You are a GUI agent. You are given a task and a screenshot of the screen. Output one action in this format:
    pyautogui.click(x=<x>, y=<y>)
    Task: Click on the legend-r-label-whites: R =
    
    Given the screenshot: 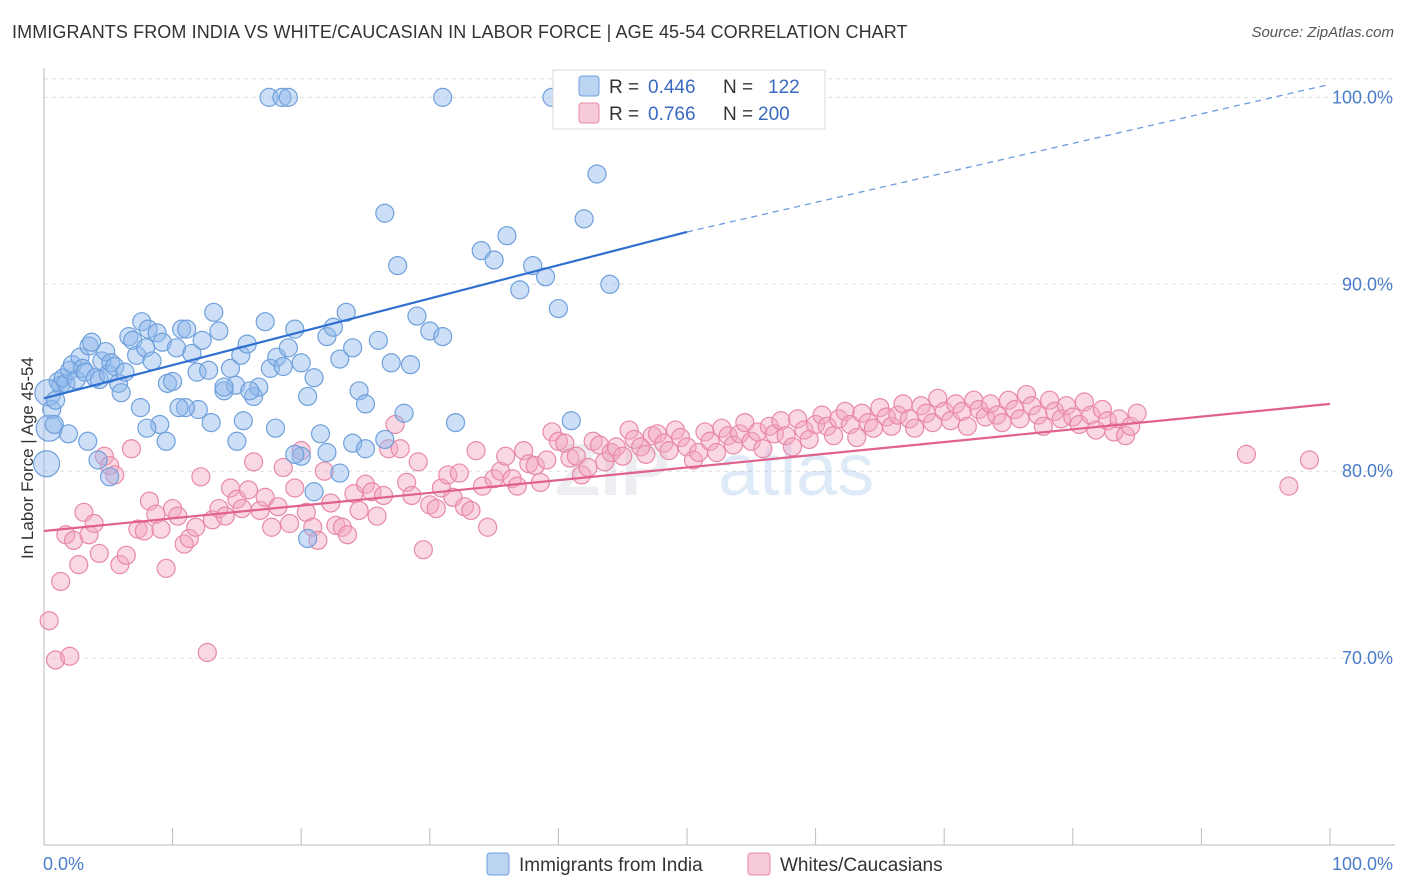 What is the action you would take?
    pyautogui.click(x=624, y=114)
    